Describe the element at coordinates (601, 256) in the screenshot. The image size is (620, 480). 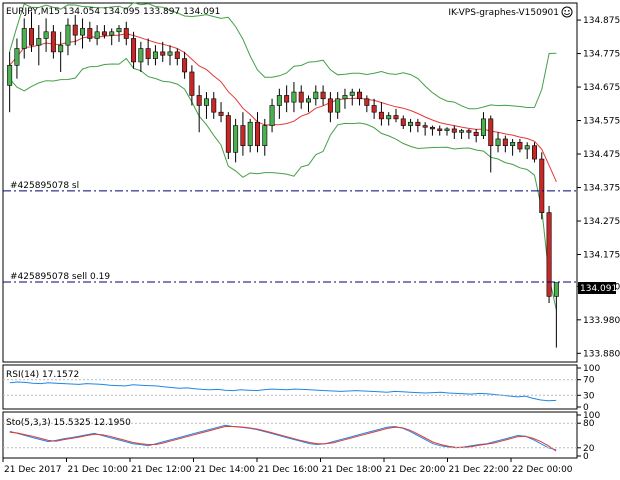
I see `price-tick-label: 134.175` at that location.